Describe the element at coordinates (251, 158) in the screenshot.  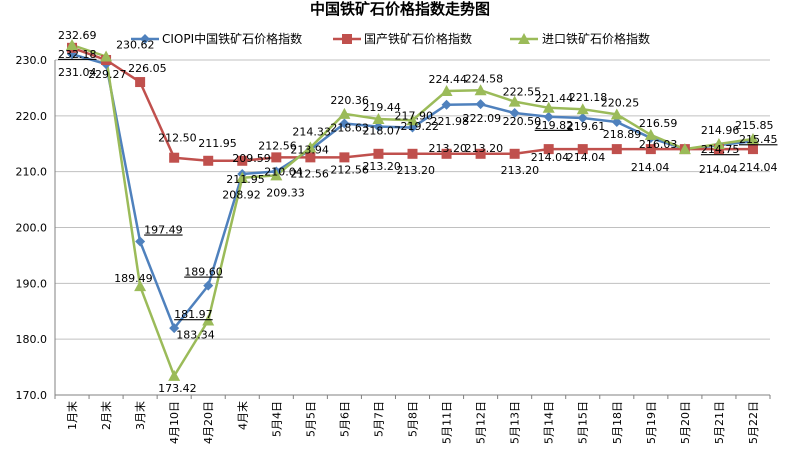
I see `data-label: 209.59` at that location.